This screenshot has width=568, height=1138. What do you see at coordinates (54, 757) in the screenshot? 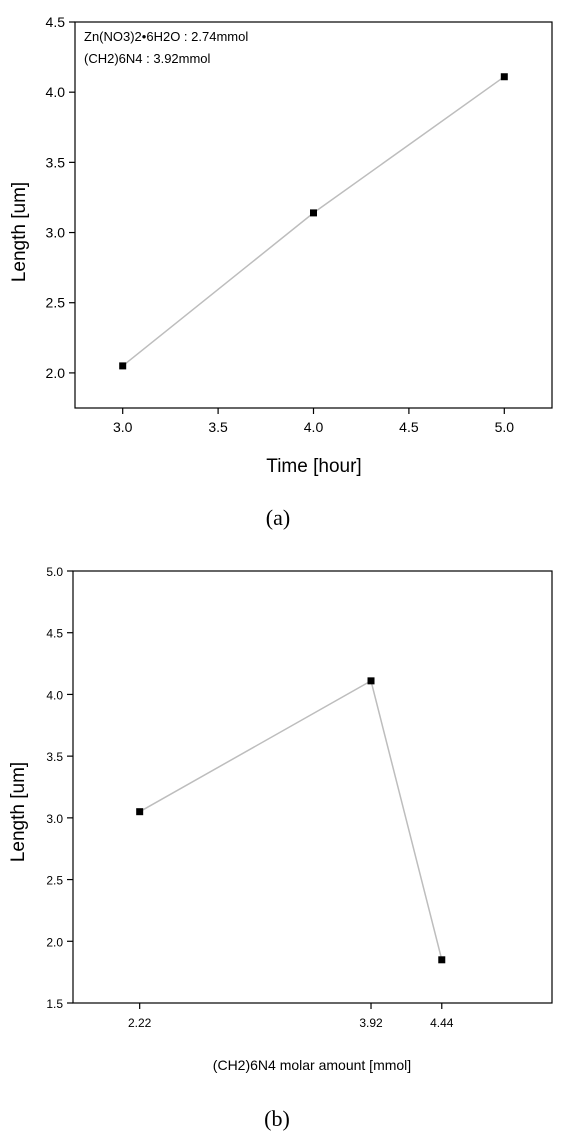
I see `chart-b-y-tick-label: 3.5` at bounding box center [54, 757].